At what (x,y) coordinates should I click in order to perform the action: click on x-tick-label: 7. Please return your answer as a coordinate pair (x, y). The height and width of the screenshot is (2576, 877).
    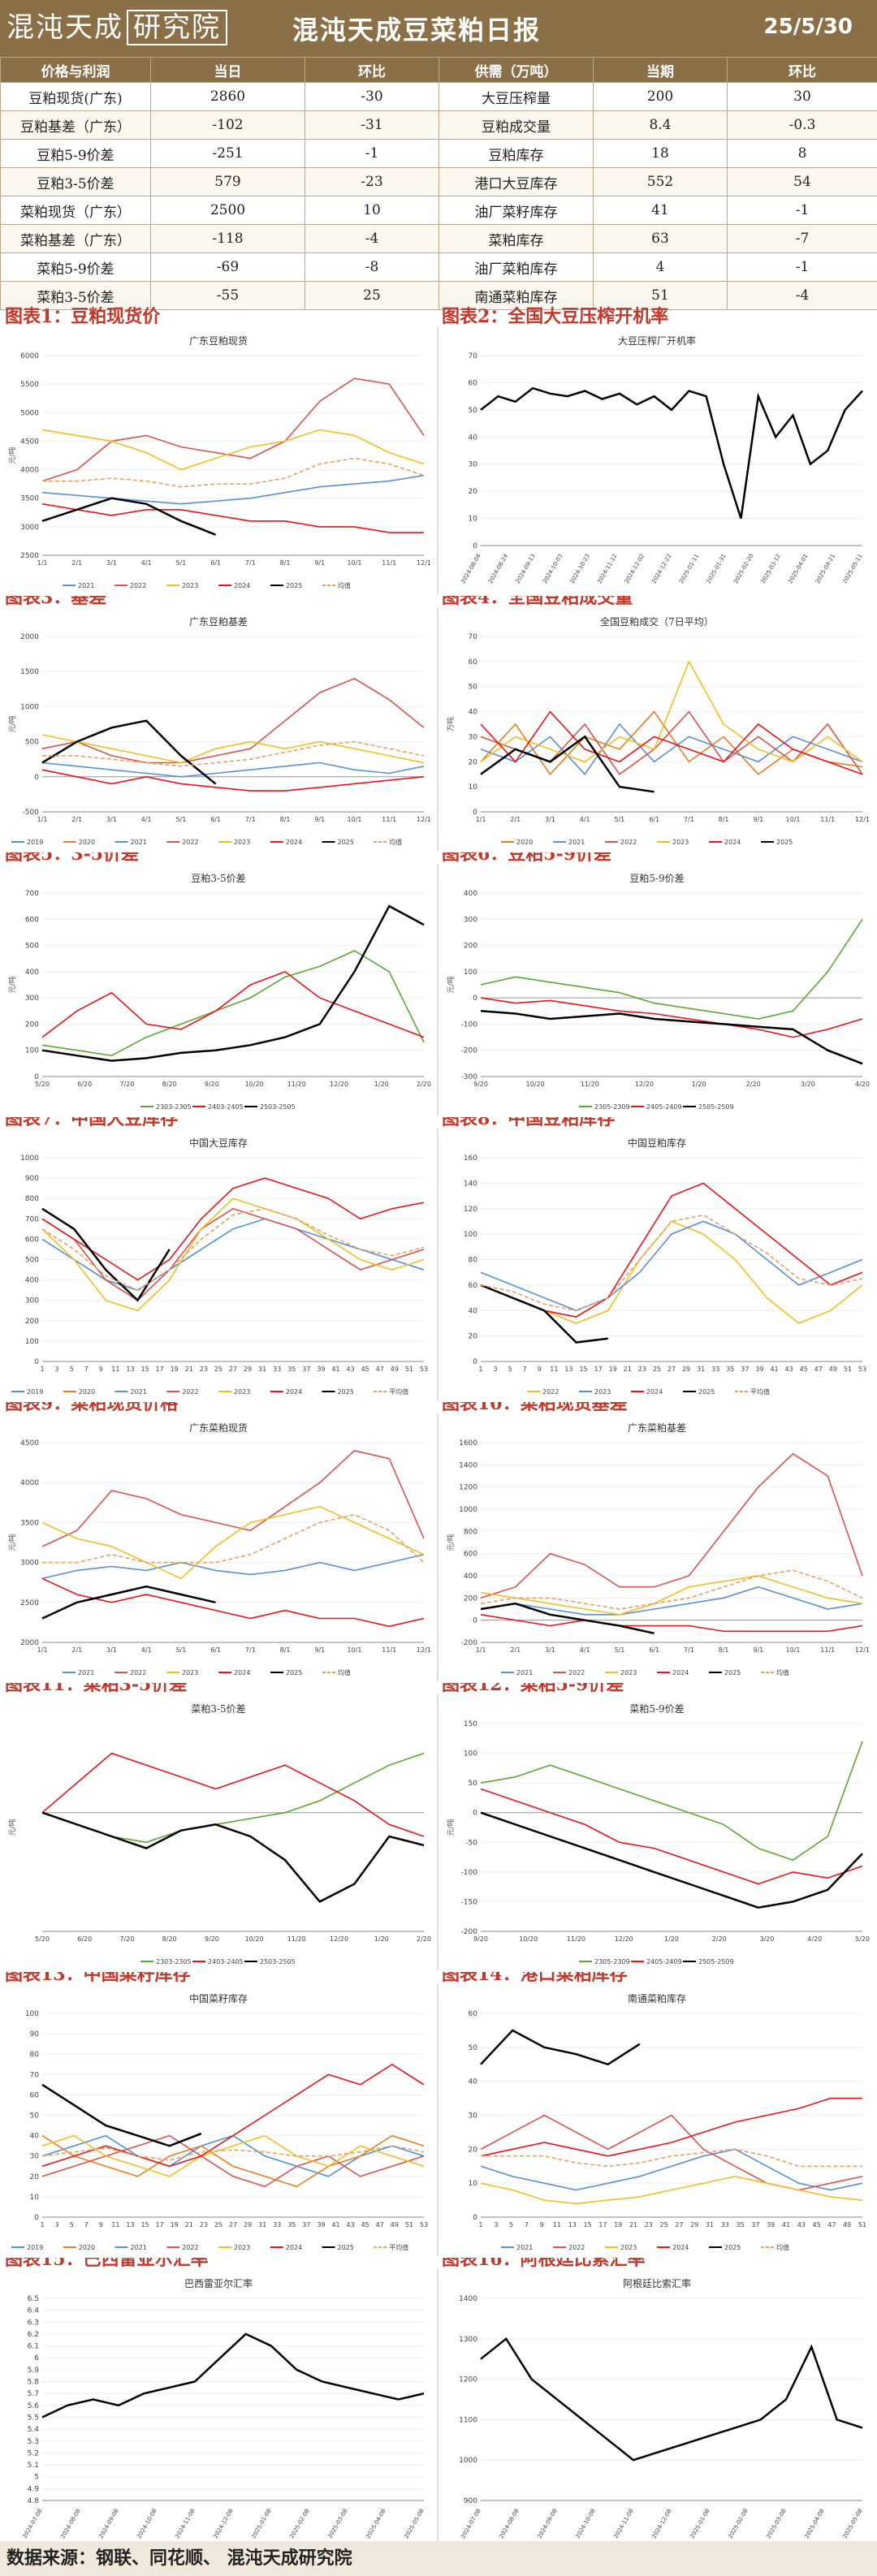
    Looking at the image, I should click on (86, 1369).